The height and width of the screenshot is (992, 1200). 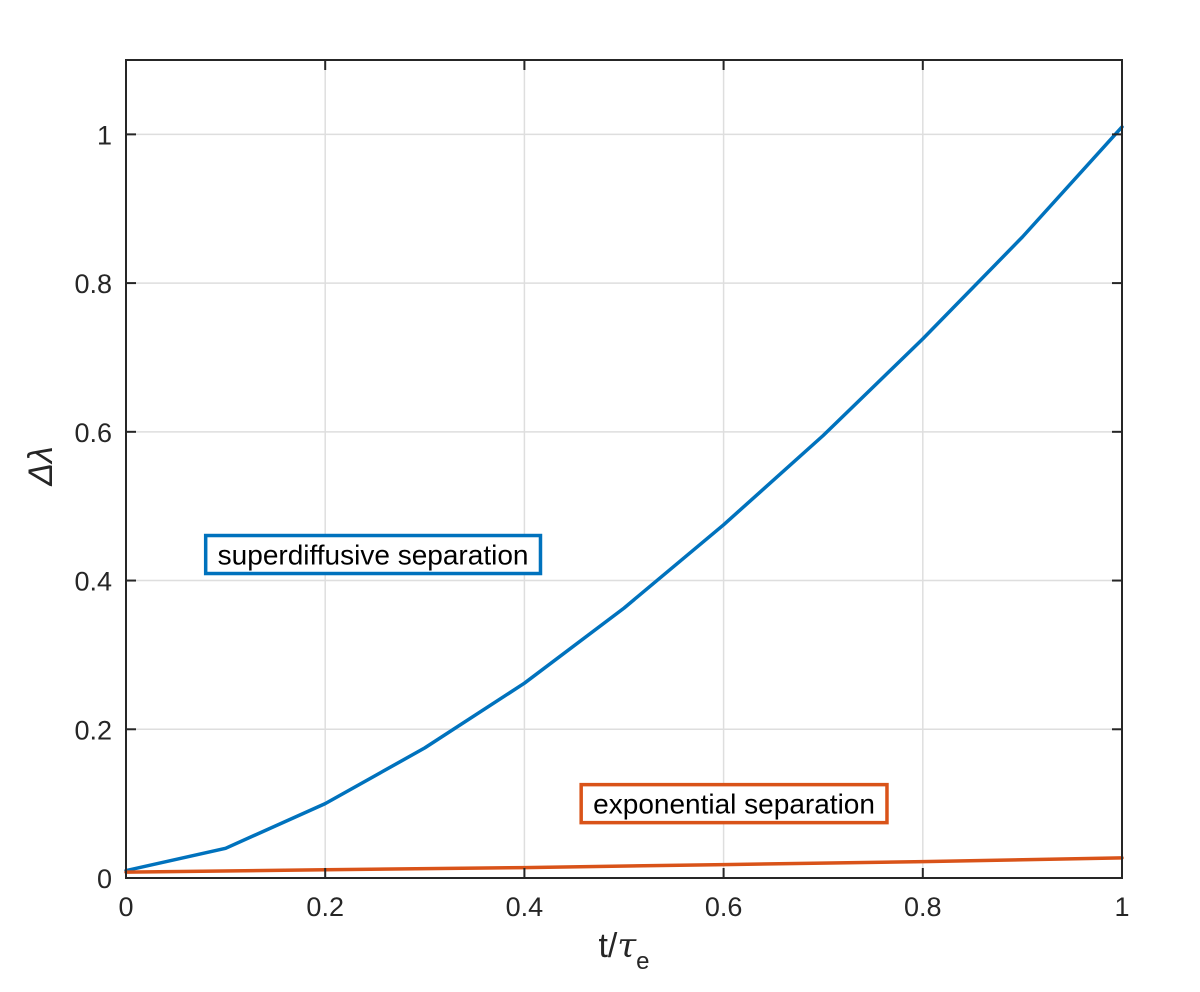 I want to click on x-tick-label: 0.8, so click(x=923, y=907).